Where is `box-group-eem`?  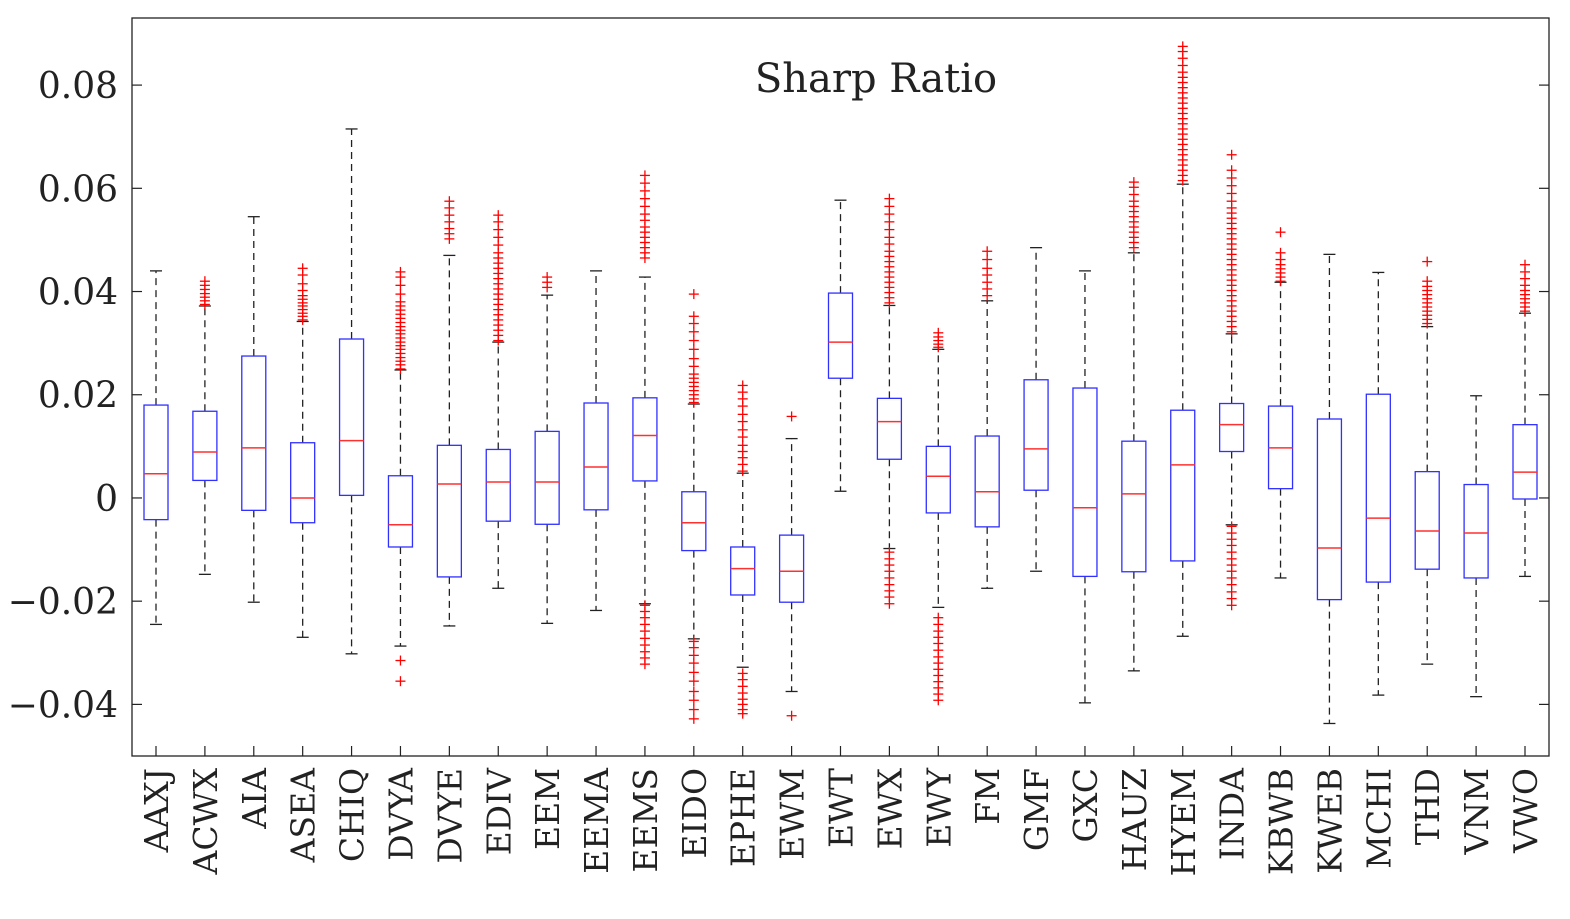 box-group-eem is located at coordinates (547, 448).